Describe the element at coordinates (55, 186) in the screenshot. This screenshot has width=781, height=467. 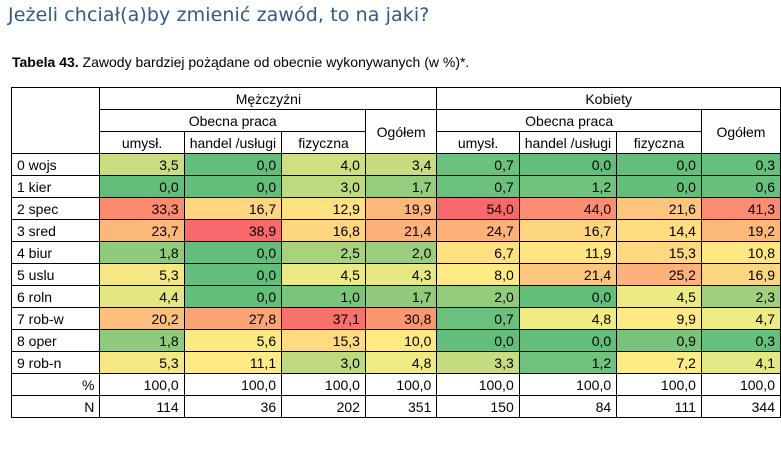
I see `row-label: 1 kier` at that location.